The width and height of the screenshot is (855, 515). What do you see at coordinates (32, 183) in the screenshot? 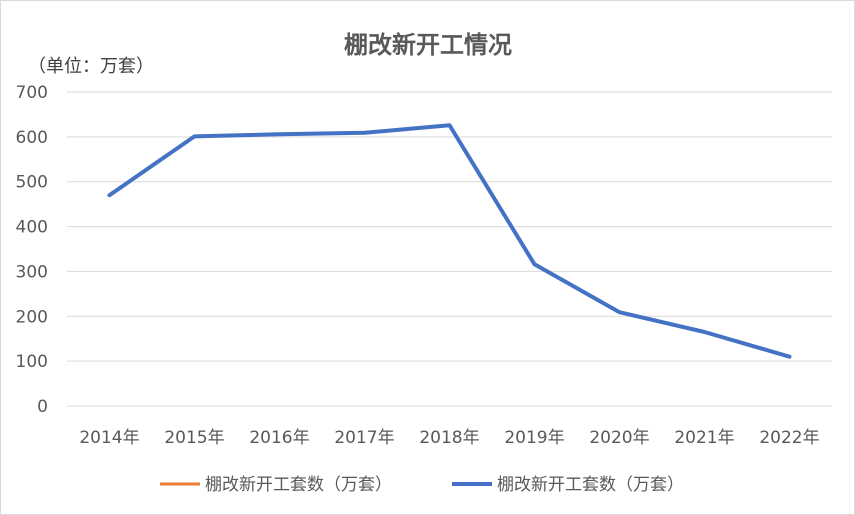
I see `y-tick-label: 500` at bounding box center [32, 183].